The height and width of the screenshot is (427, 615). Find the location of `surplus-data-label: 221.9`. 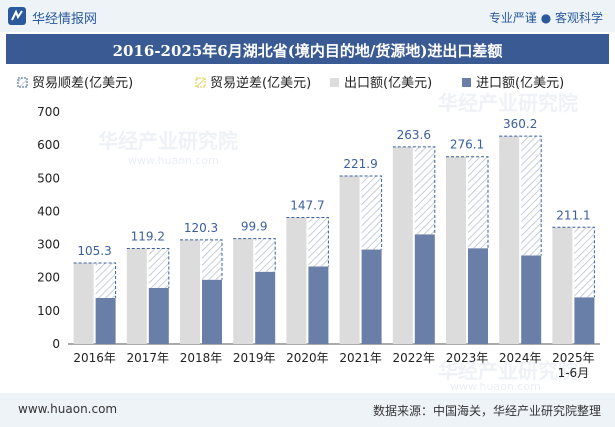

surplus-data-label: 221.9 is located at coordinates (360, 164).